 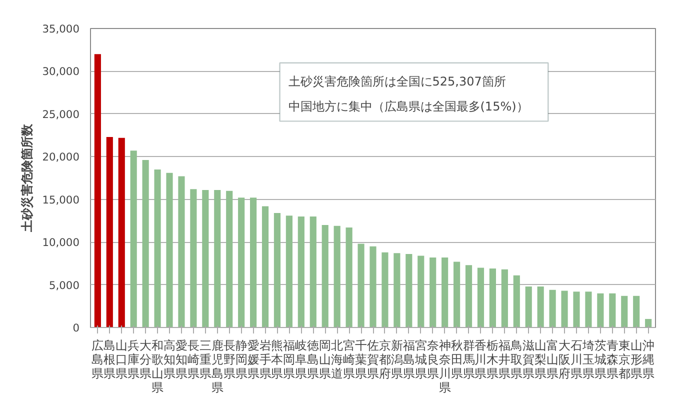 I want to click on y-tick-label: 25,000, so click(x=61, y=114).